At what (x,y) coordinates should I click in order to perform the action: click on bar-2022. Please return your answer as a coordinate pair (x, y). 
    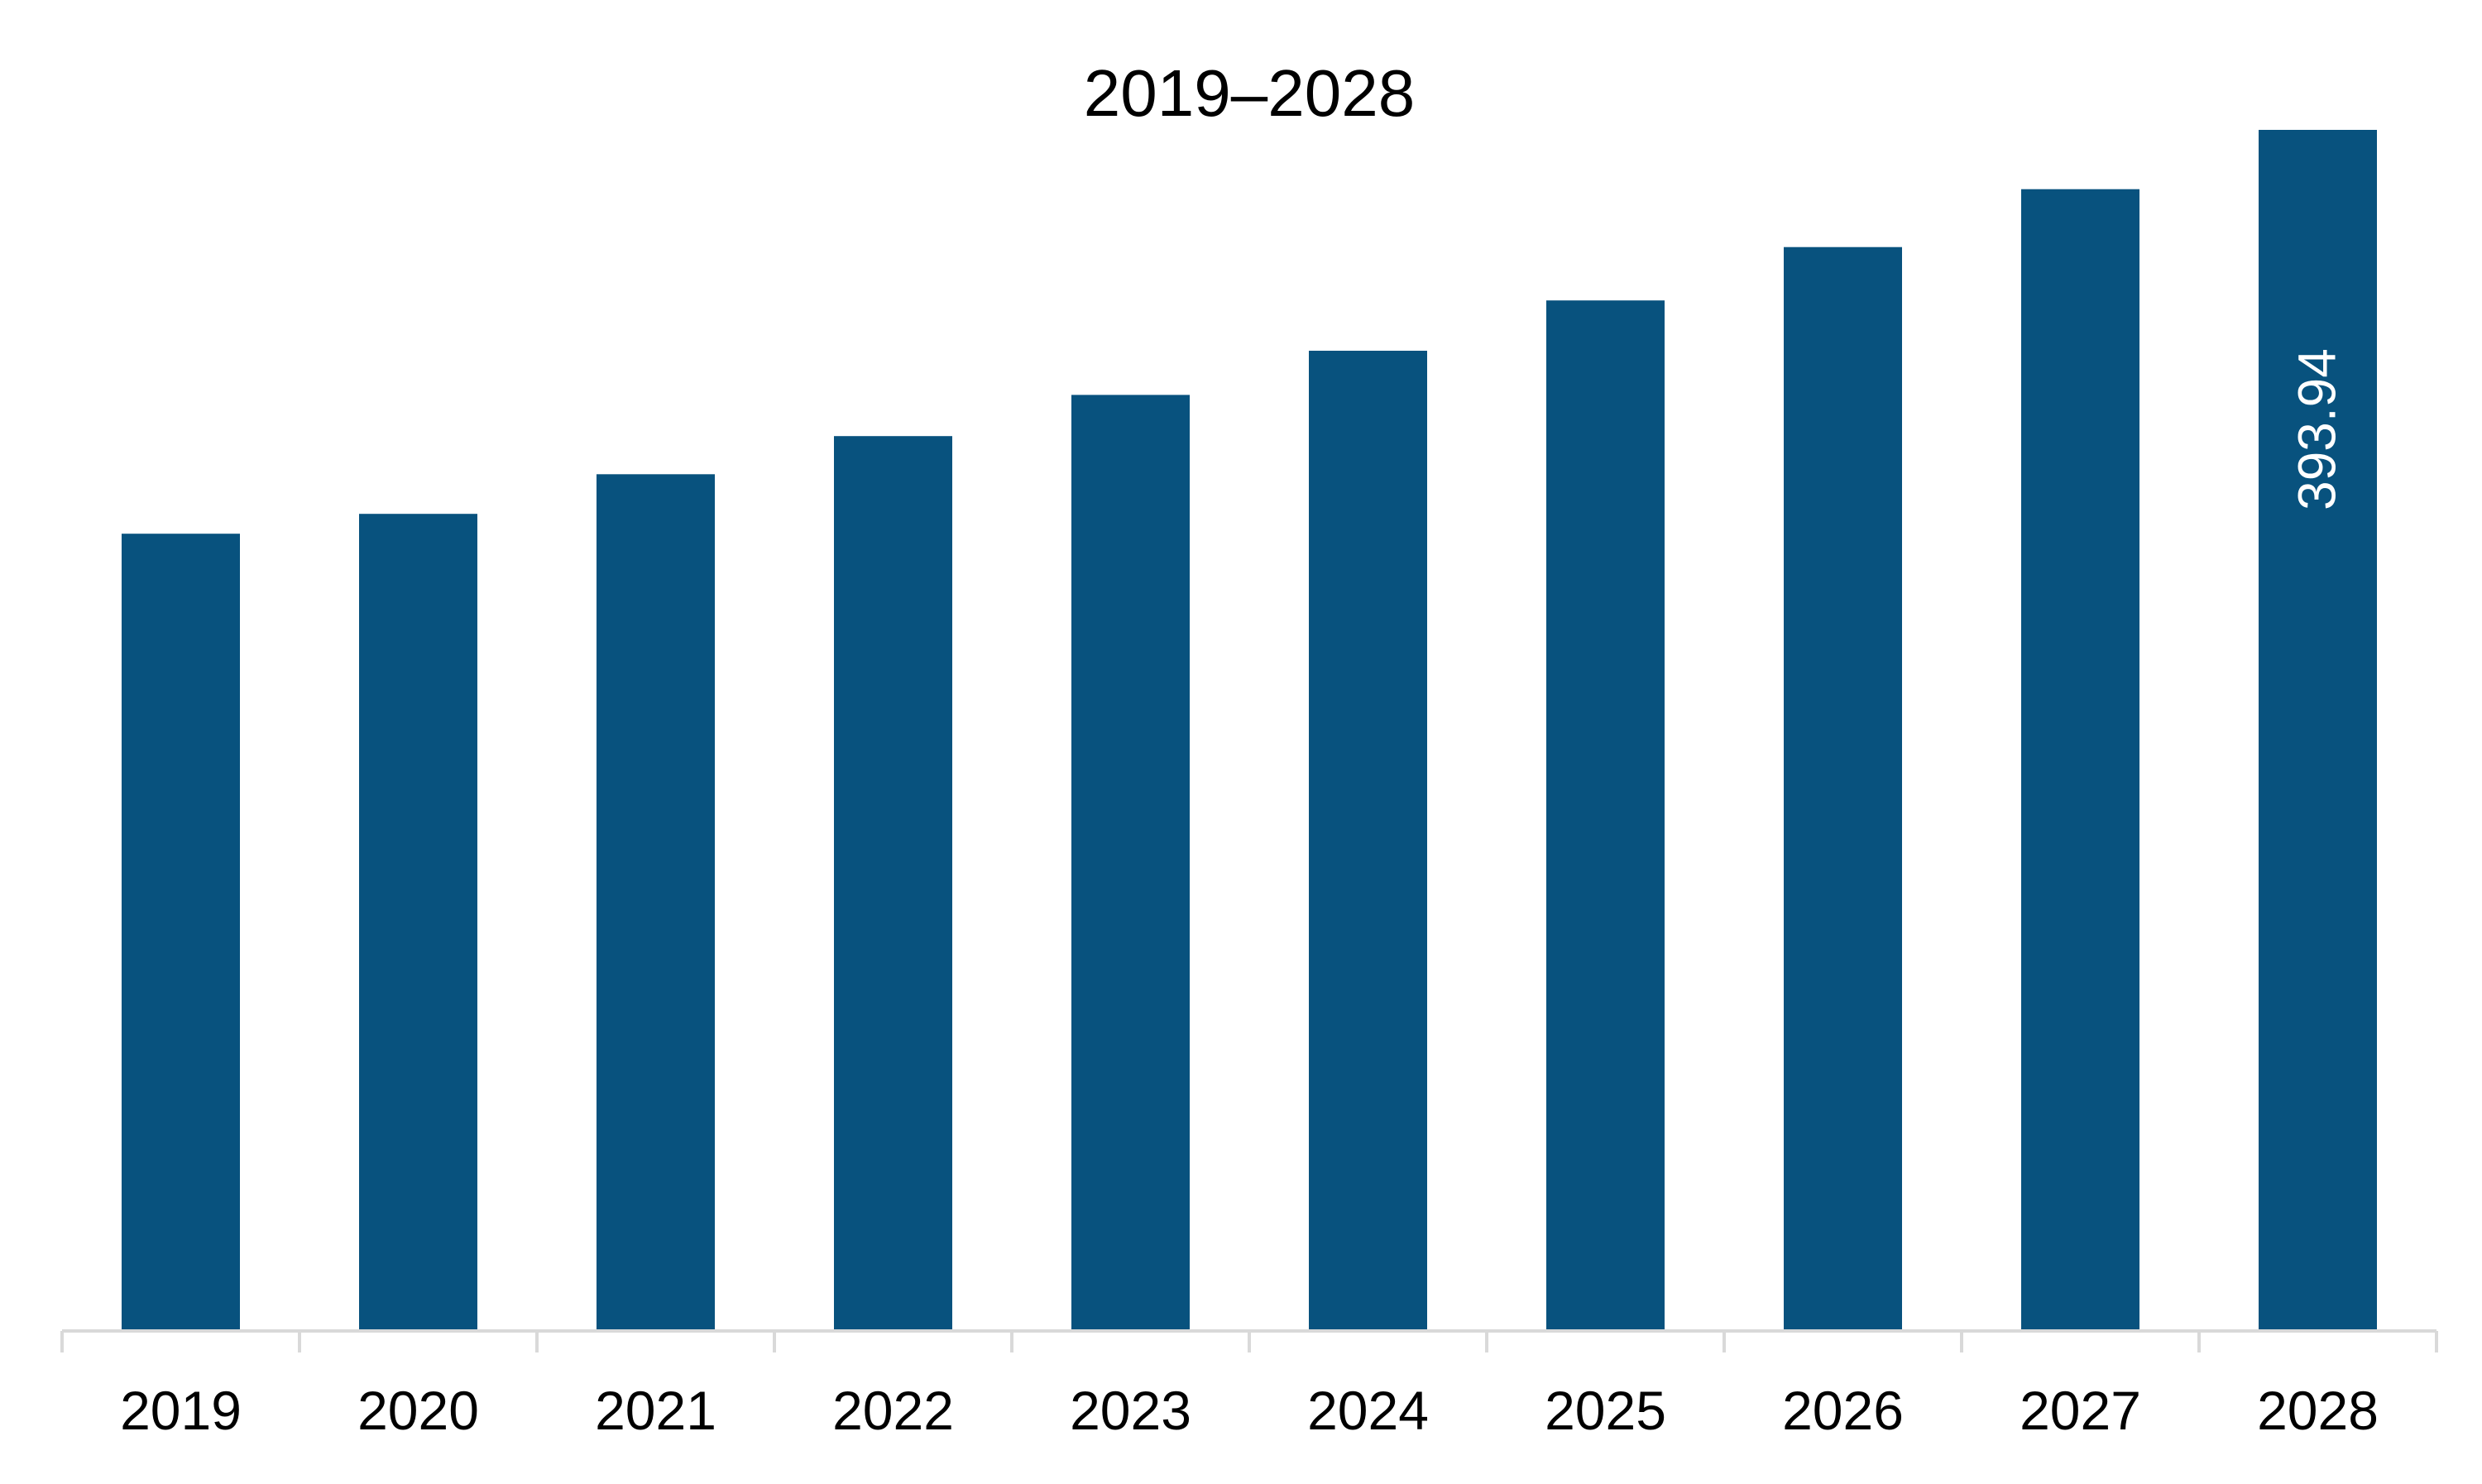
    Looking at the image, I should click on (893, 884).